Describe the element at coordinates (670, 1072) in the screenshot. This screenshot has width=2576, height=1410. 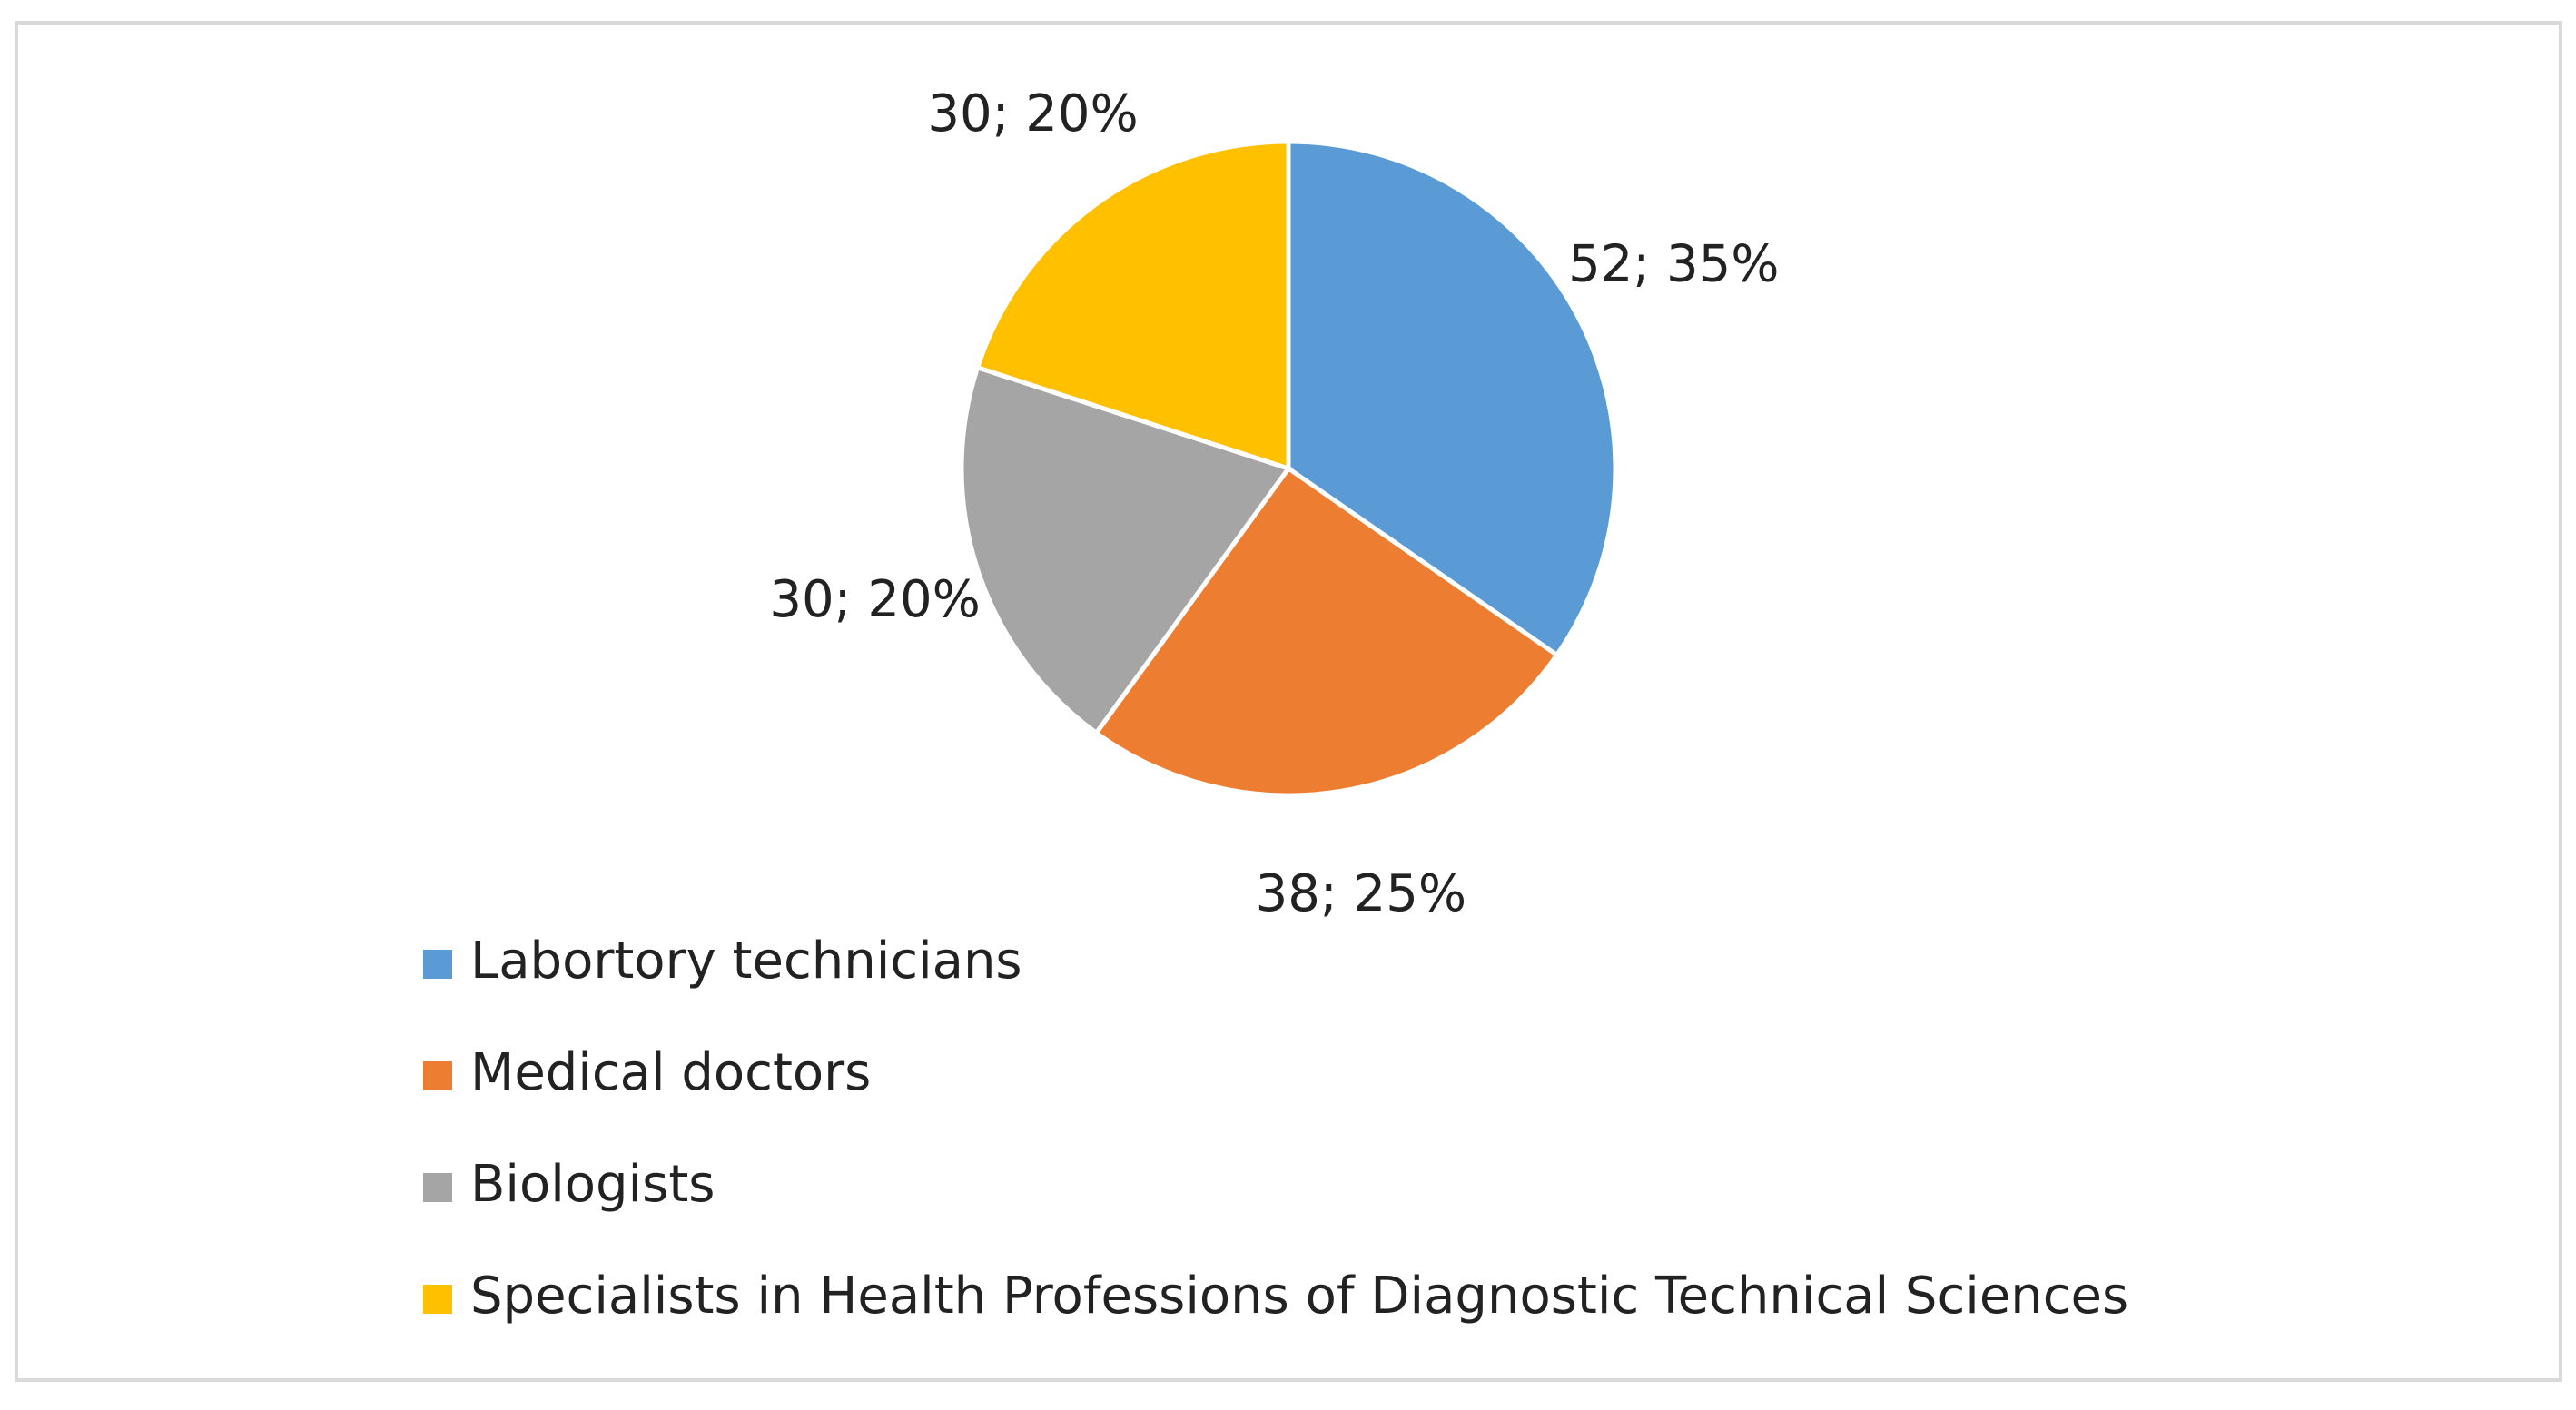
I see `legend-label: Medical doctors` at that location.